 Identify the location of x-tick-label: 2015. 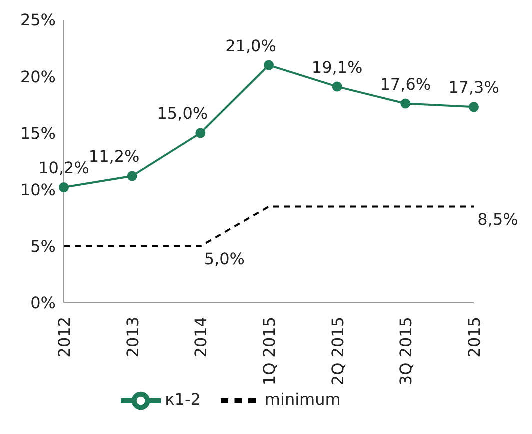
(474, 337).